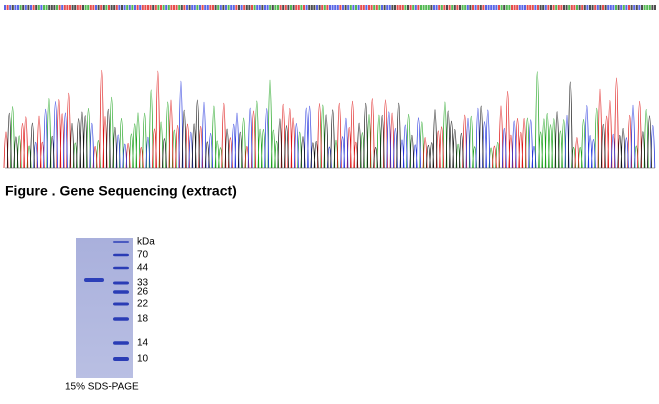 The image size is (659, 404). Describe the element at coordinates (121, 191) in the screenshot. I see `caption: Figure . Gene Sequencing (extract)` at that location.